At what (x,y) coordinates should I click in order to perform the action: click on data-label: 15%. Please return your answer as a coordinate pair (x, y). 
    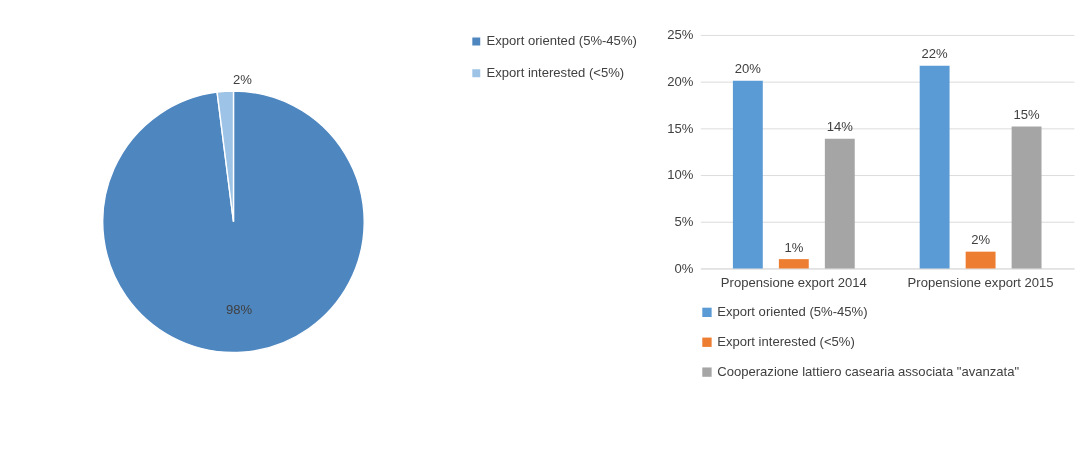
    Looking at the image, I should click on (1027, 115).